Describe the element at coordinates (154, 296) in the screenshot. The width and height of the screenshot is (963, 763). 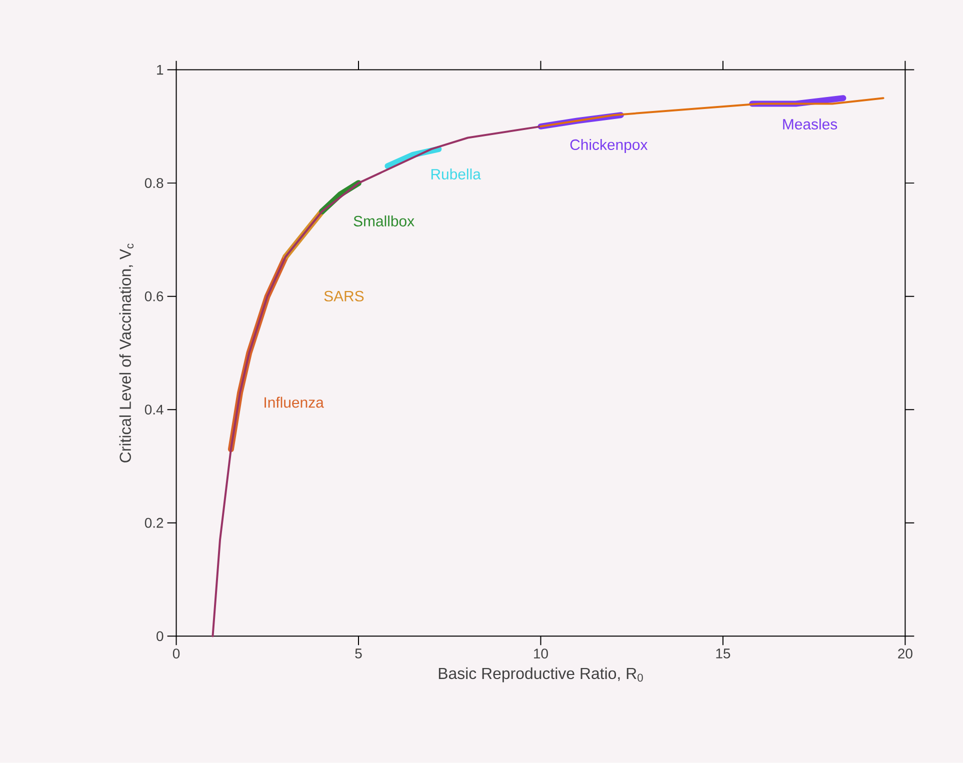
I see `y-tick-label: 0.6` at that location.